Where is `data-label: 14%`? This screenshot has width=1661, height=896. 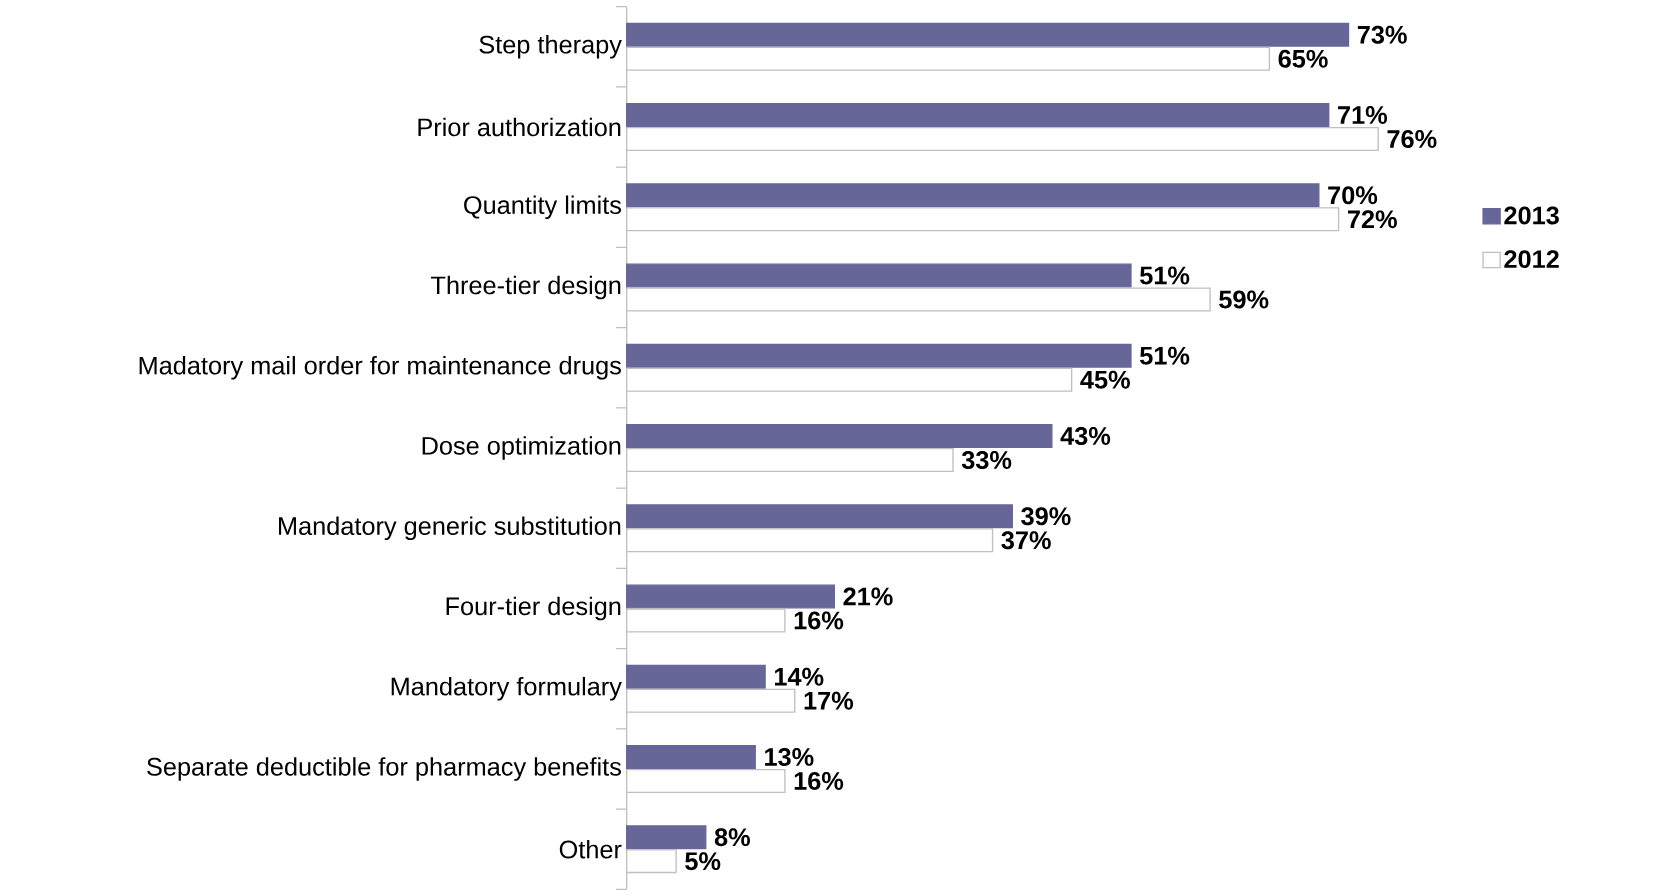
data-label: 14% is located at coordinates (799, 676).